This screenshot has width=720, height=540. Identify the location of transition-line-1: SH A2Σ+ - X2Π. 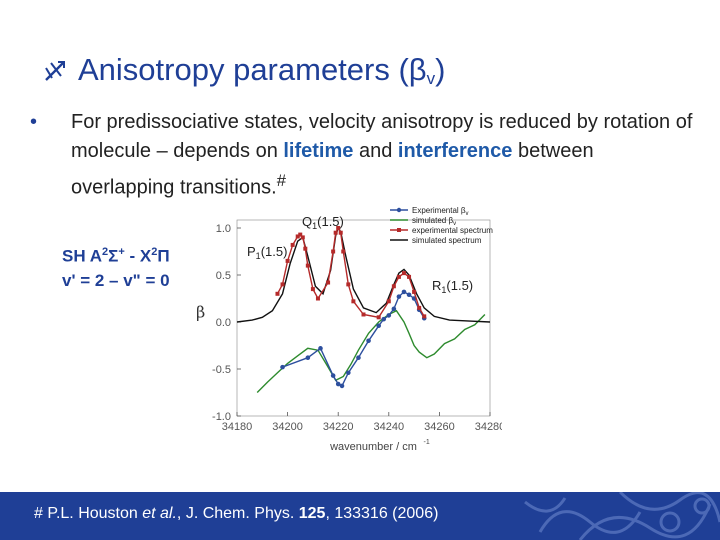
(116, 256).